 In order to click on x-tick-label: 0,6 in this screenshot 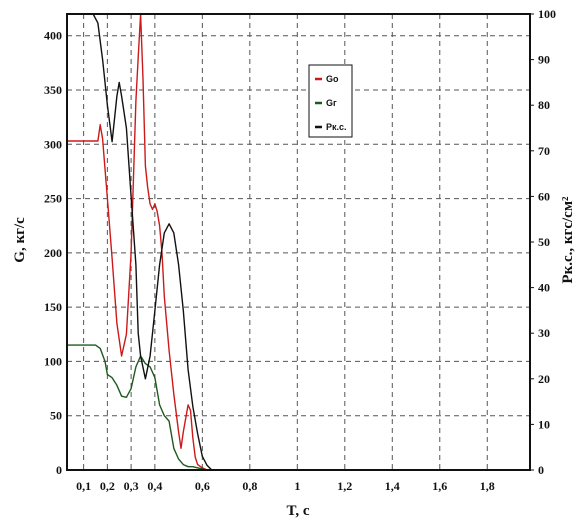, I will do `click(202, 486)`.